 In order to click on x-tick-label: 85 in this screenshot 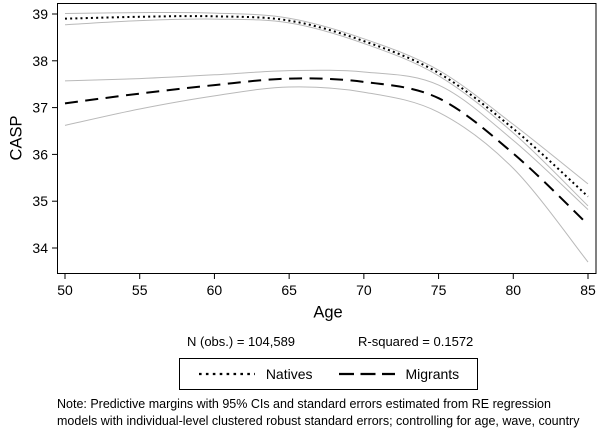, I will do `click(588, 290)`.